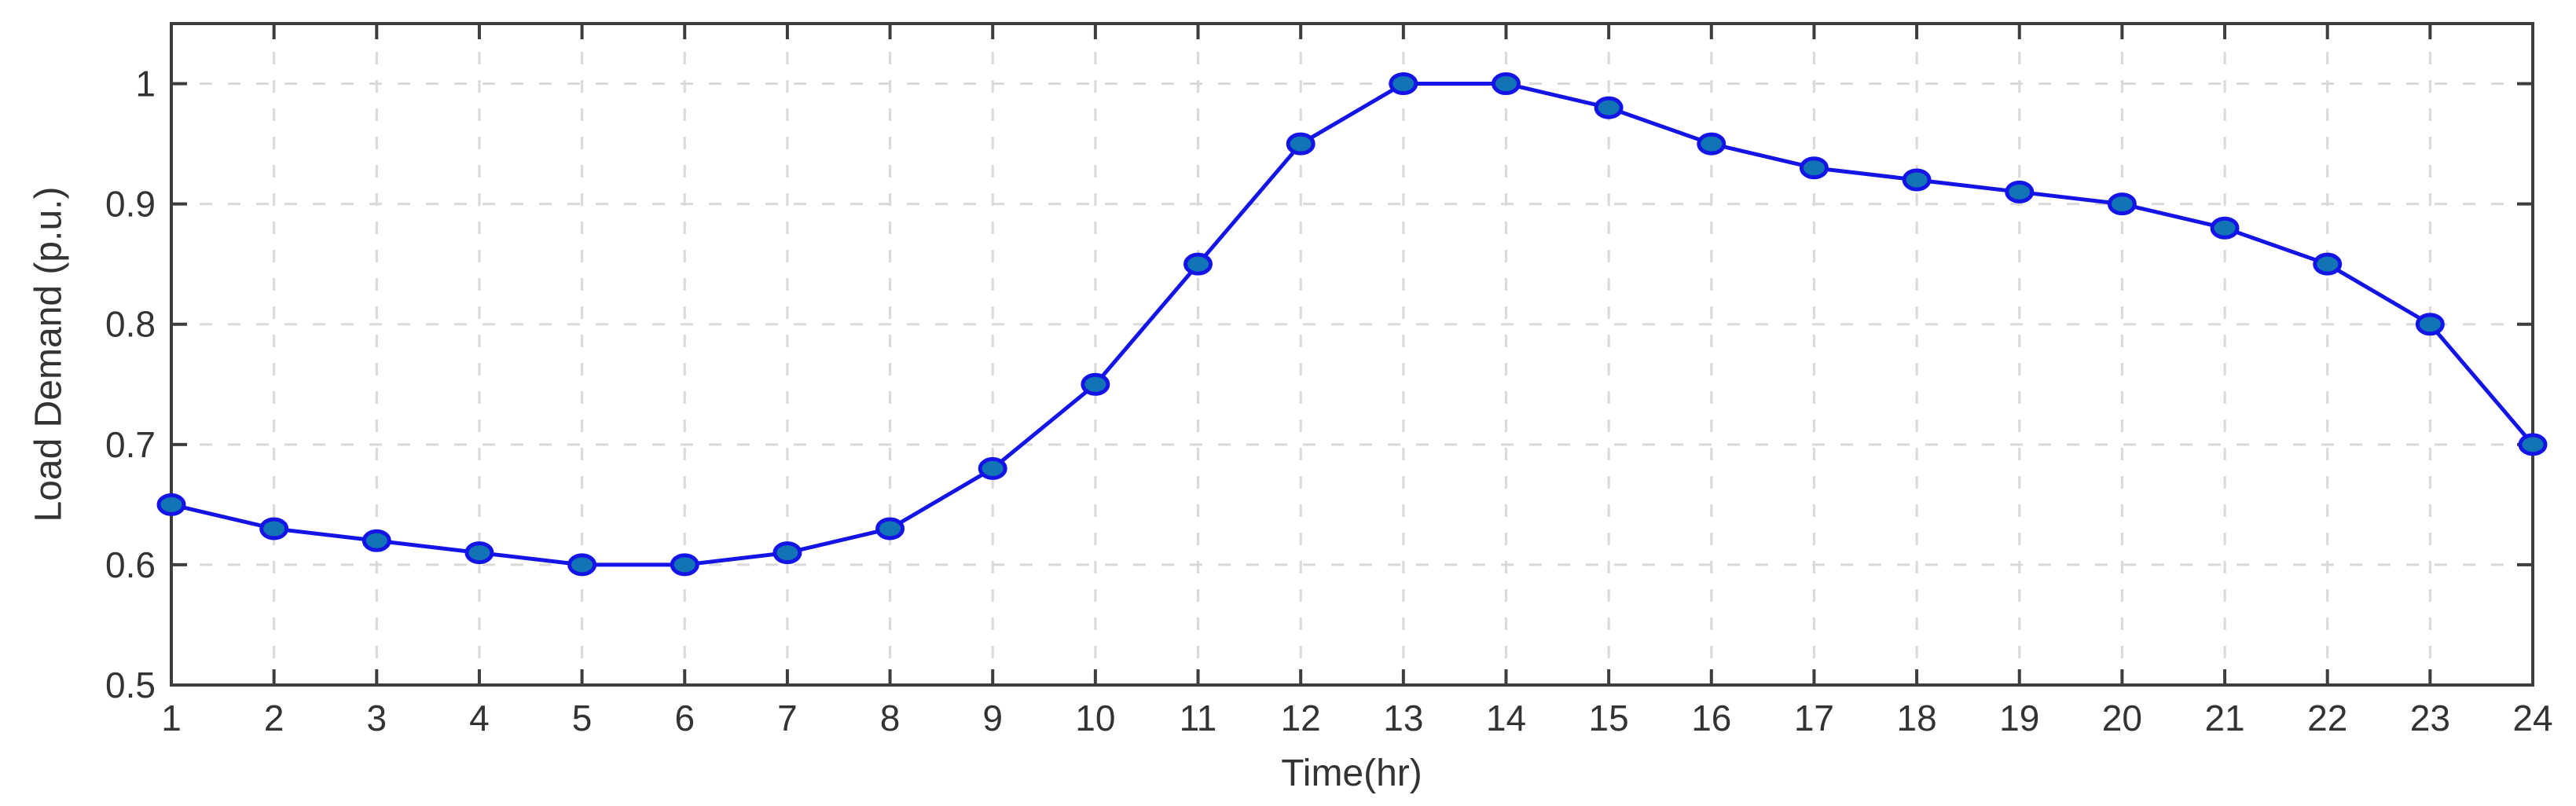 This screenshot has height=806, width=2576. I want to click on x-tick-label: 14, so click(1506, 718).